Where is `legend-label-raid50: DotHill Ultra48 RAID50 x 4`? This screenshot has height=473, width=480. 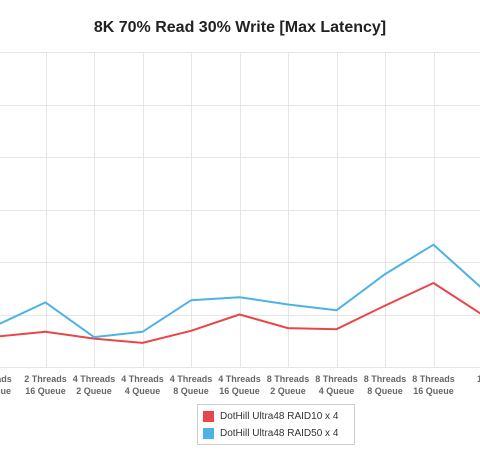
legend-label-raid50: DotHill Ultra48 RAID50 x 4 is located at coordinates (279, 433).